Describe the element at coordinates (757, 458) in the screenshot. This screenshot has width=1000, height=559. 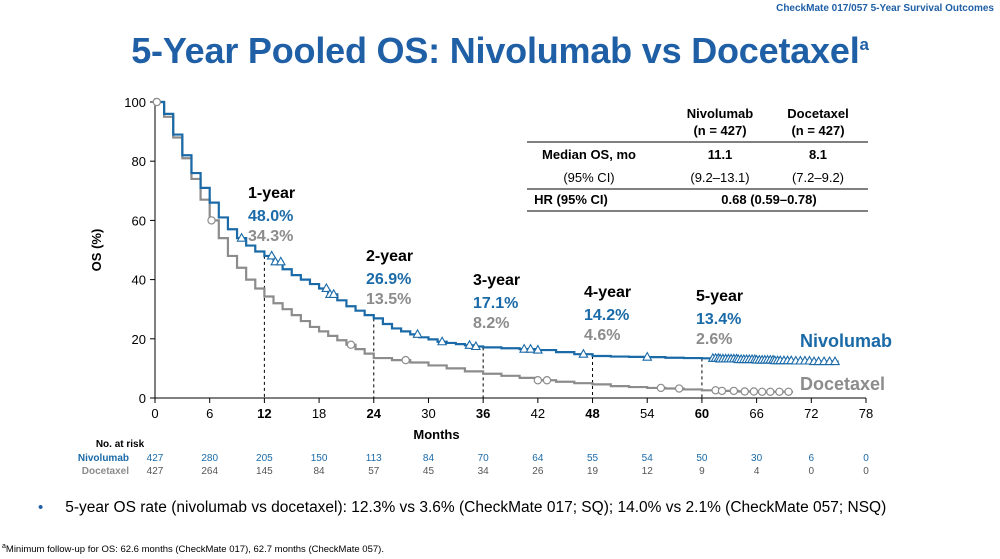
I see `risk-cell: 30` at that location.